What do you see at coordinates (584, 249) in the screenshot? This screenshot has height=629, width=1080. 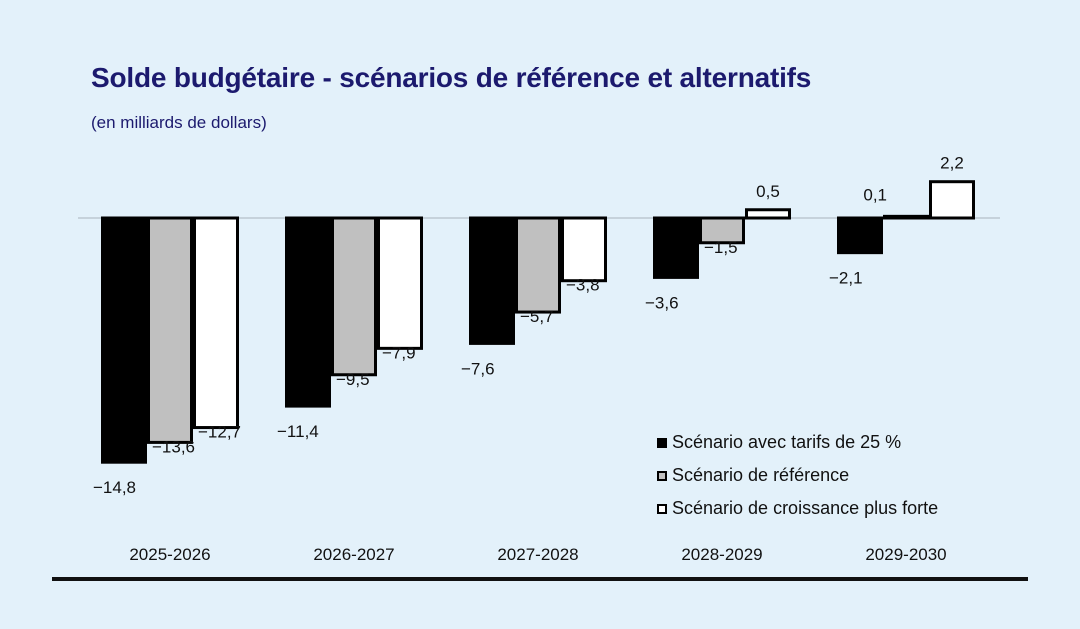 I see `bar-growth-2027-2028` at bounding box center [584, 249].